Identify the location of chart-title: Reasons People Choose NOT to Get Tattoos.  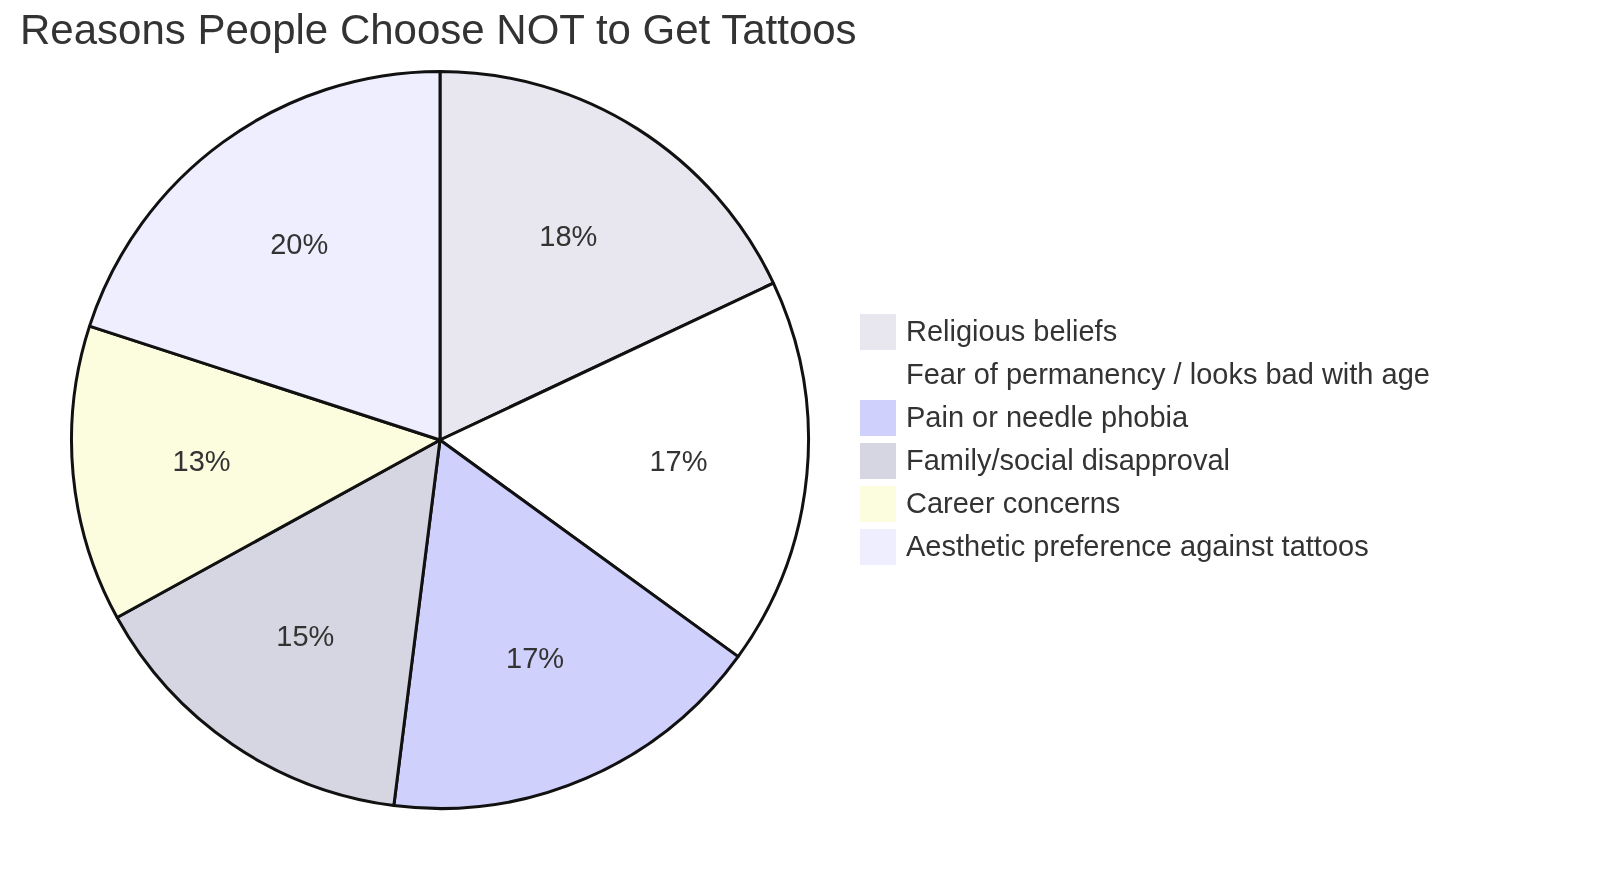
(438, 30).